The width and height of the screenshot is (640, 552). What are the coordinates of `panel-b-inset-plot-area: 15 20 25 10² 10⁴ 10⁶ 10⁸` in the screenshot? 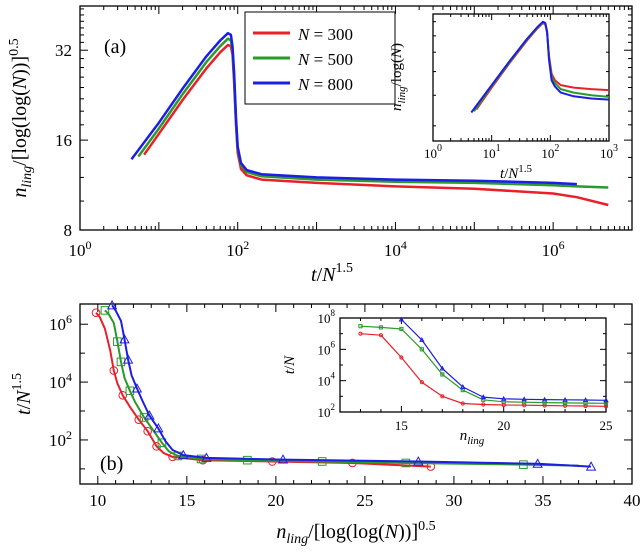 It's located at (465, 370).